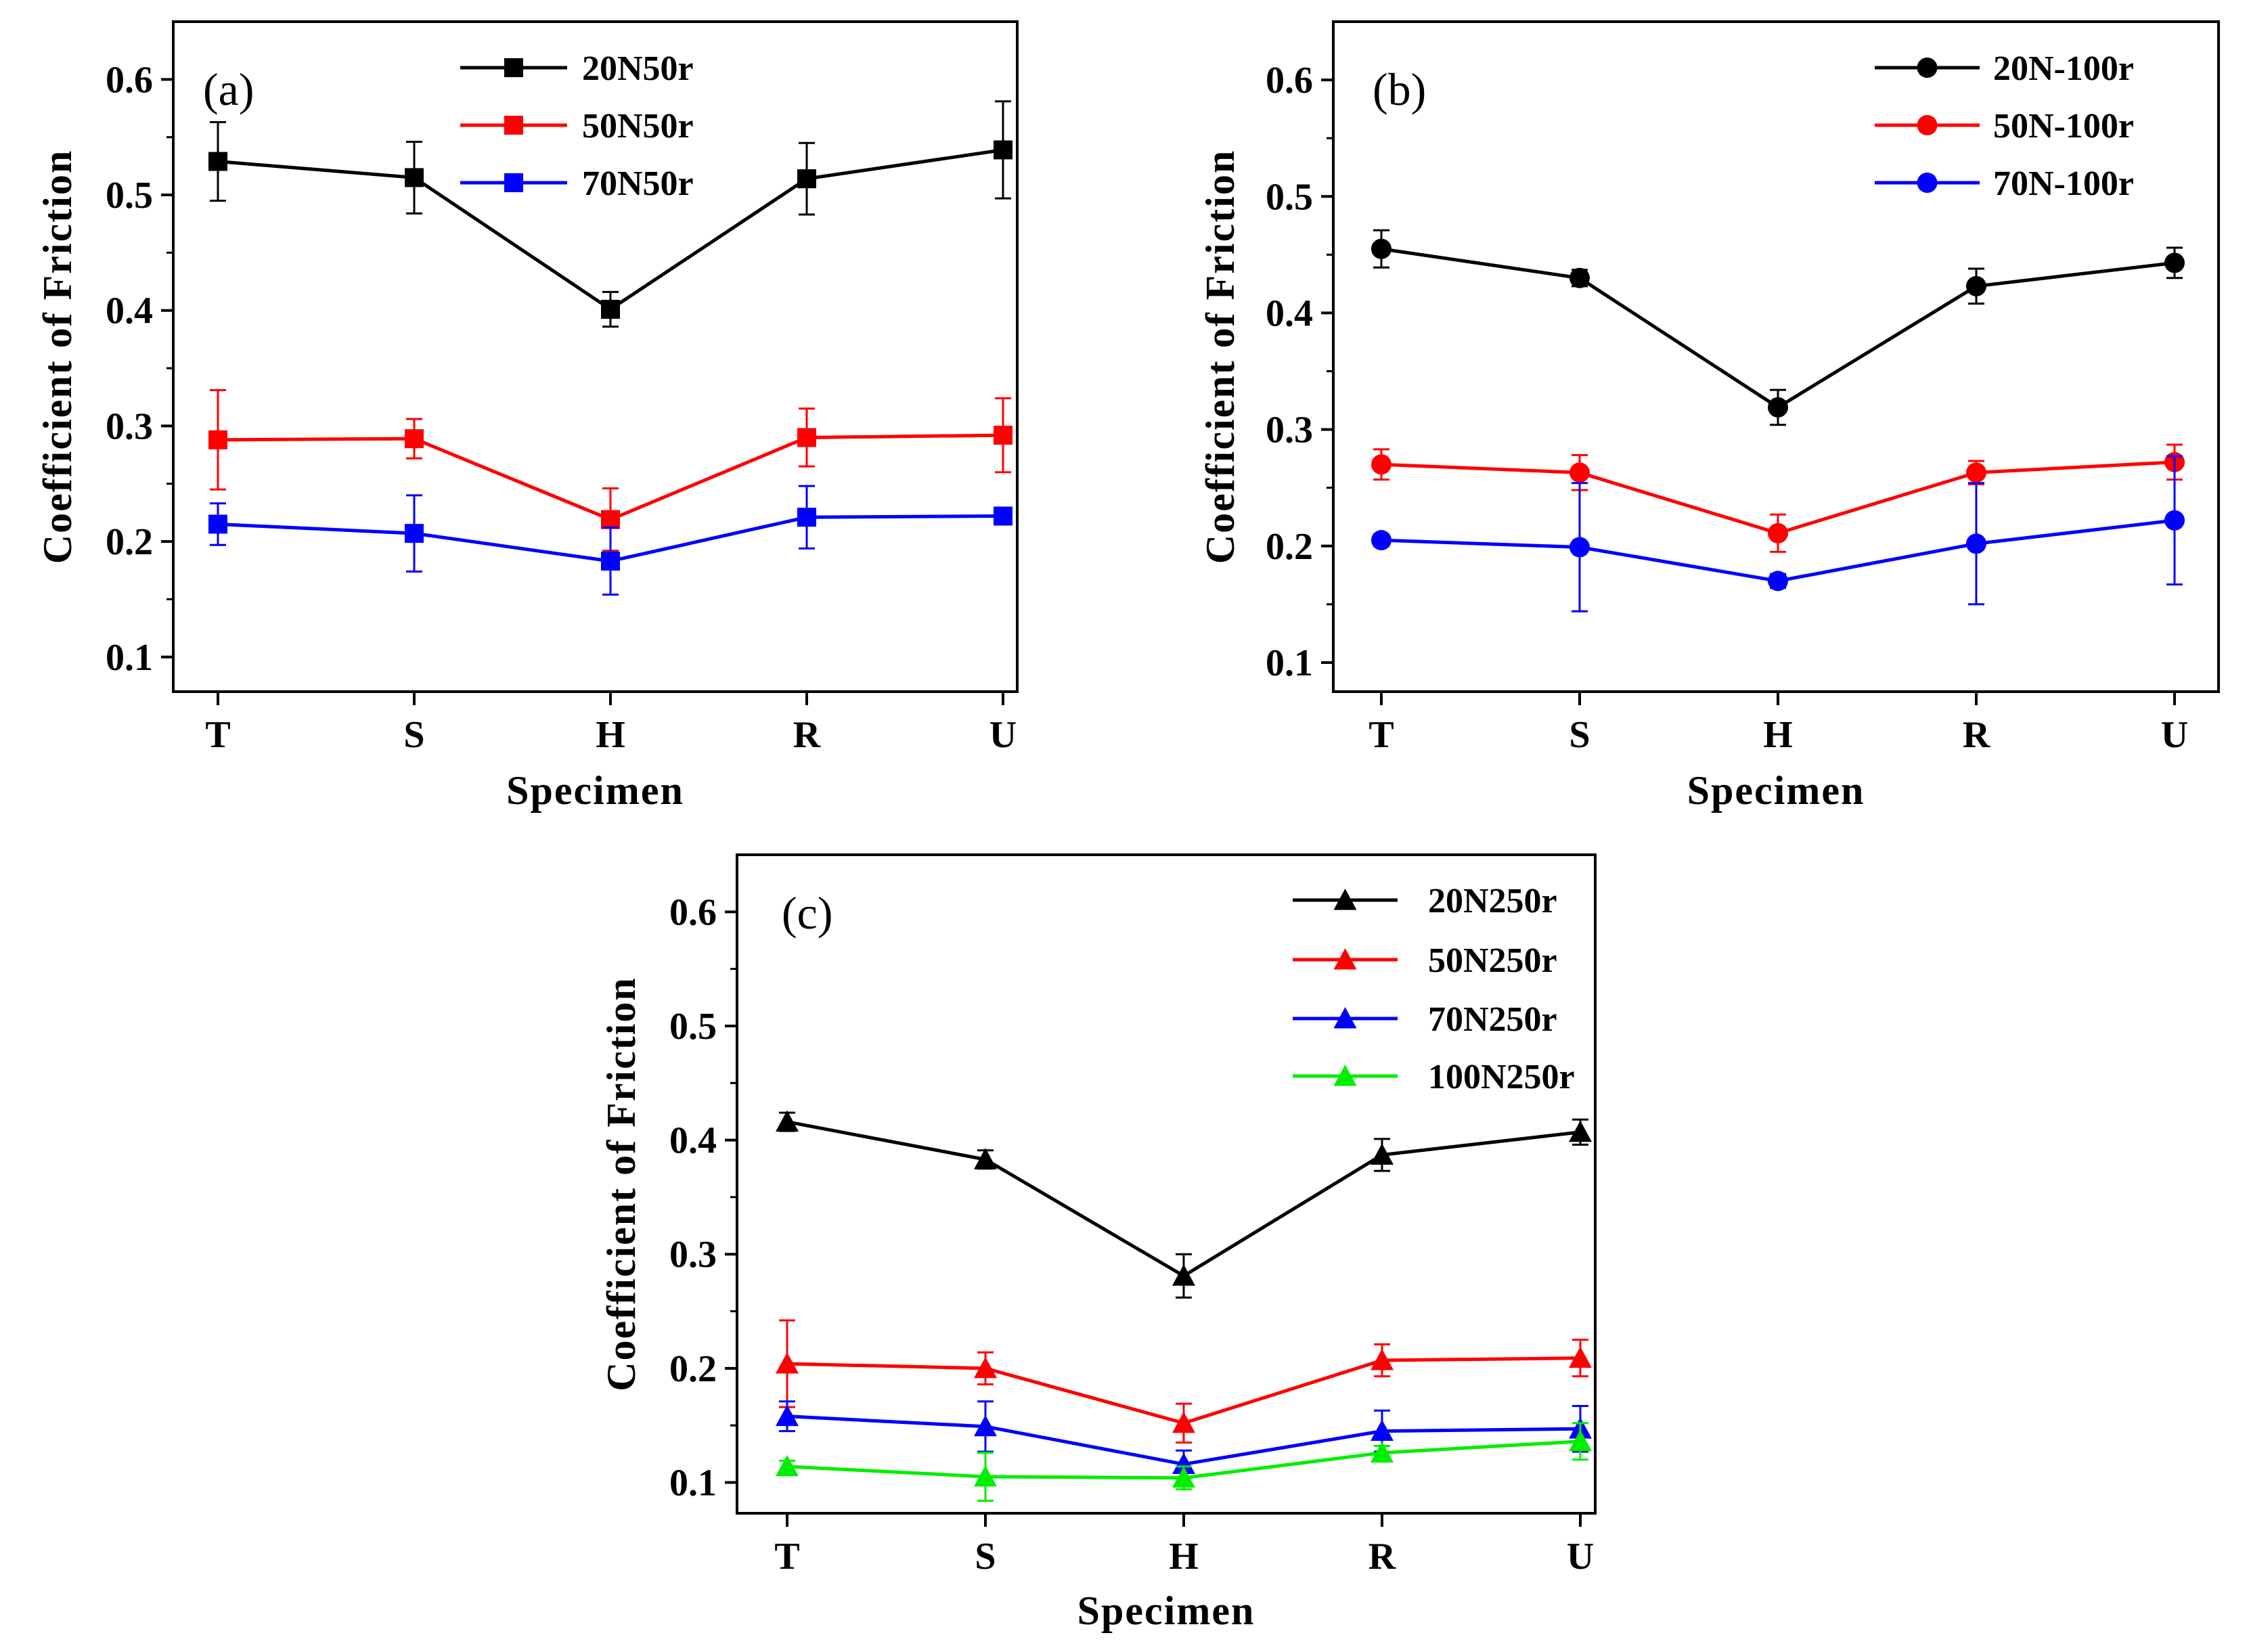 This screenshot has height=1652, width=2249. I want to click on legend-label: 70N250r, so click(1492, 1019).